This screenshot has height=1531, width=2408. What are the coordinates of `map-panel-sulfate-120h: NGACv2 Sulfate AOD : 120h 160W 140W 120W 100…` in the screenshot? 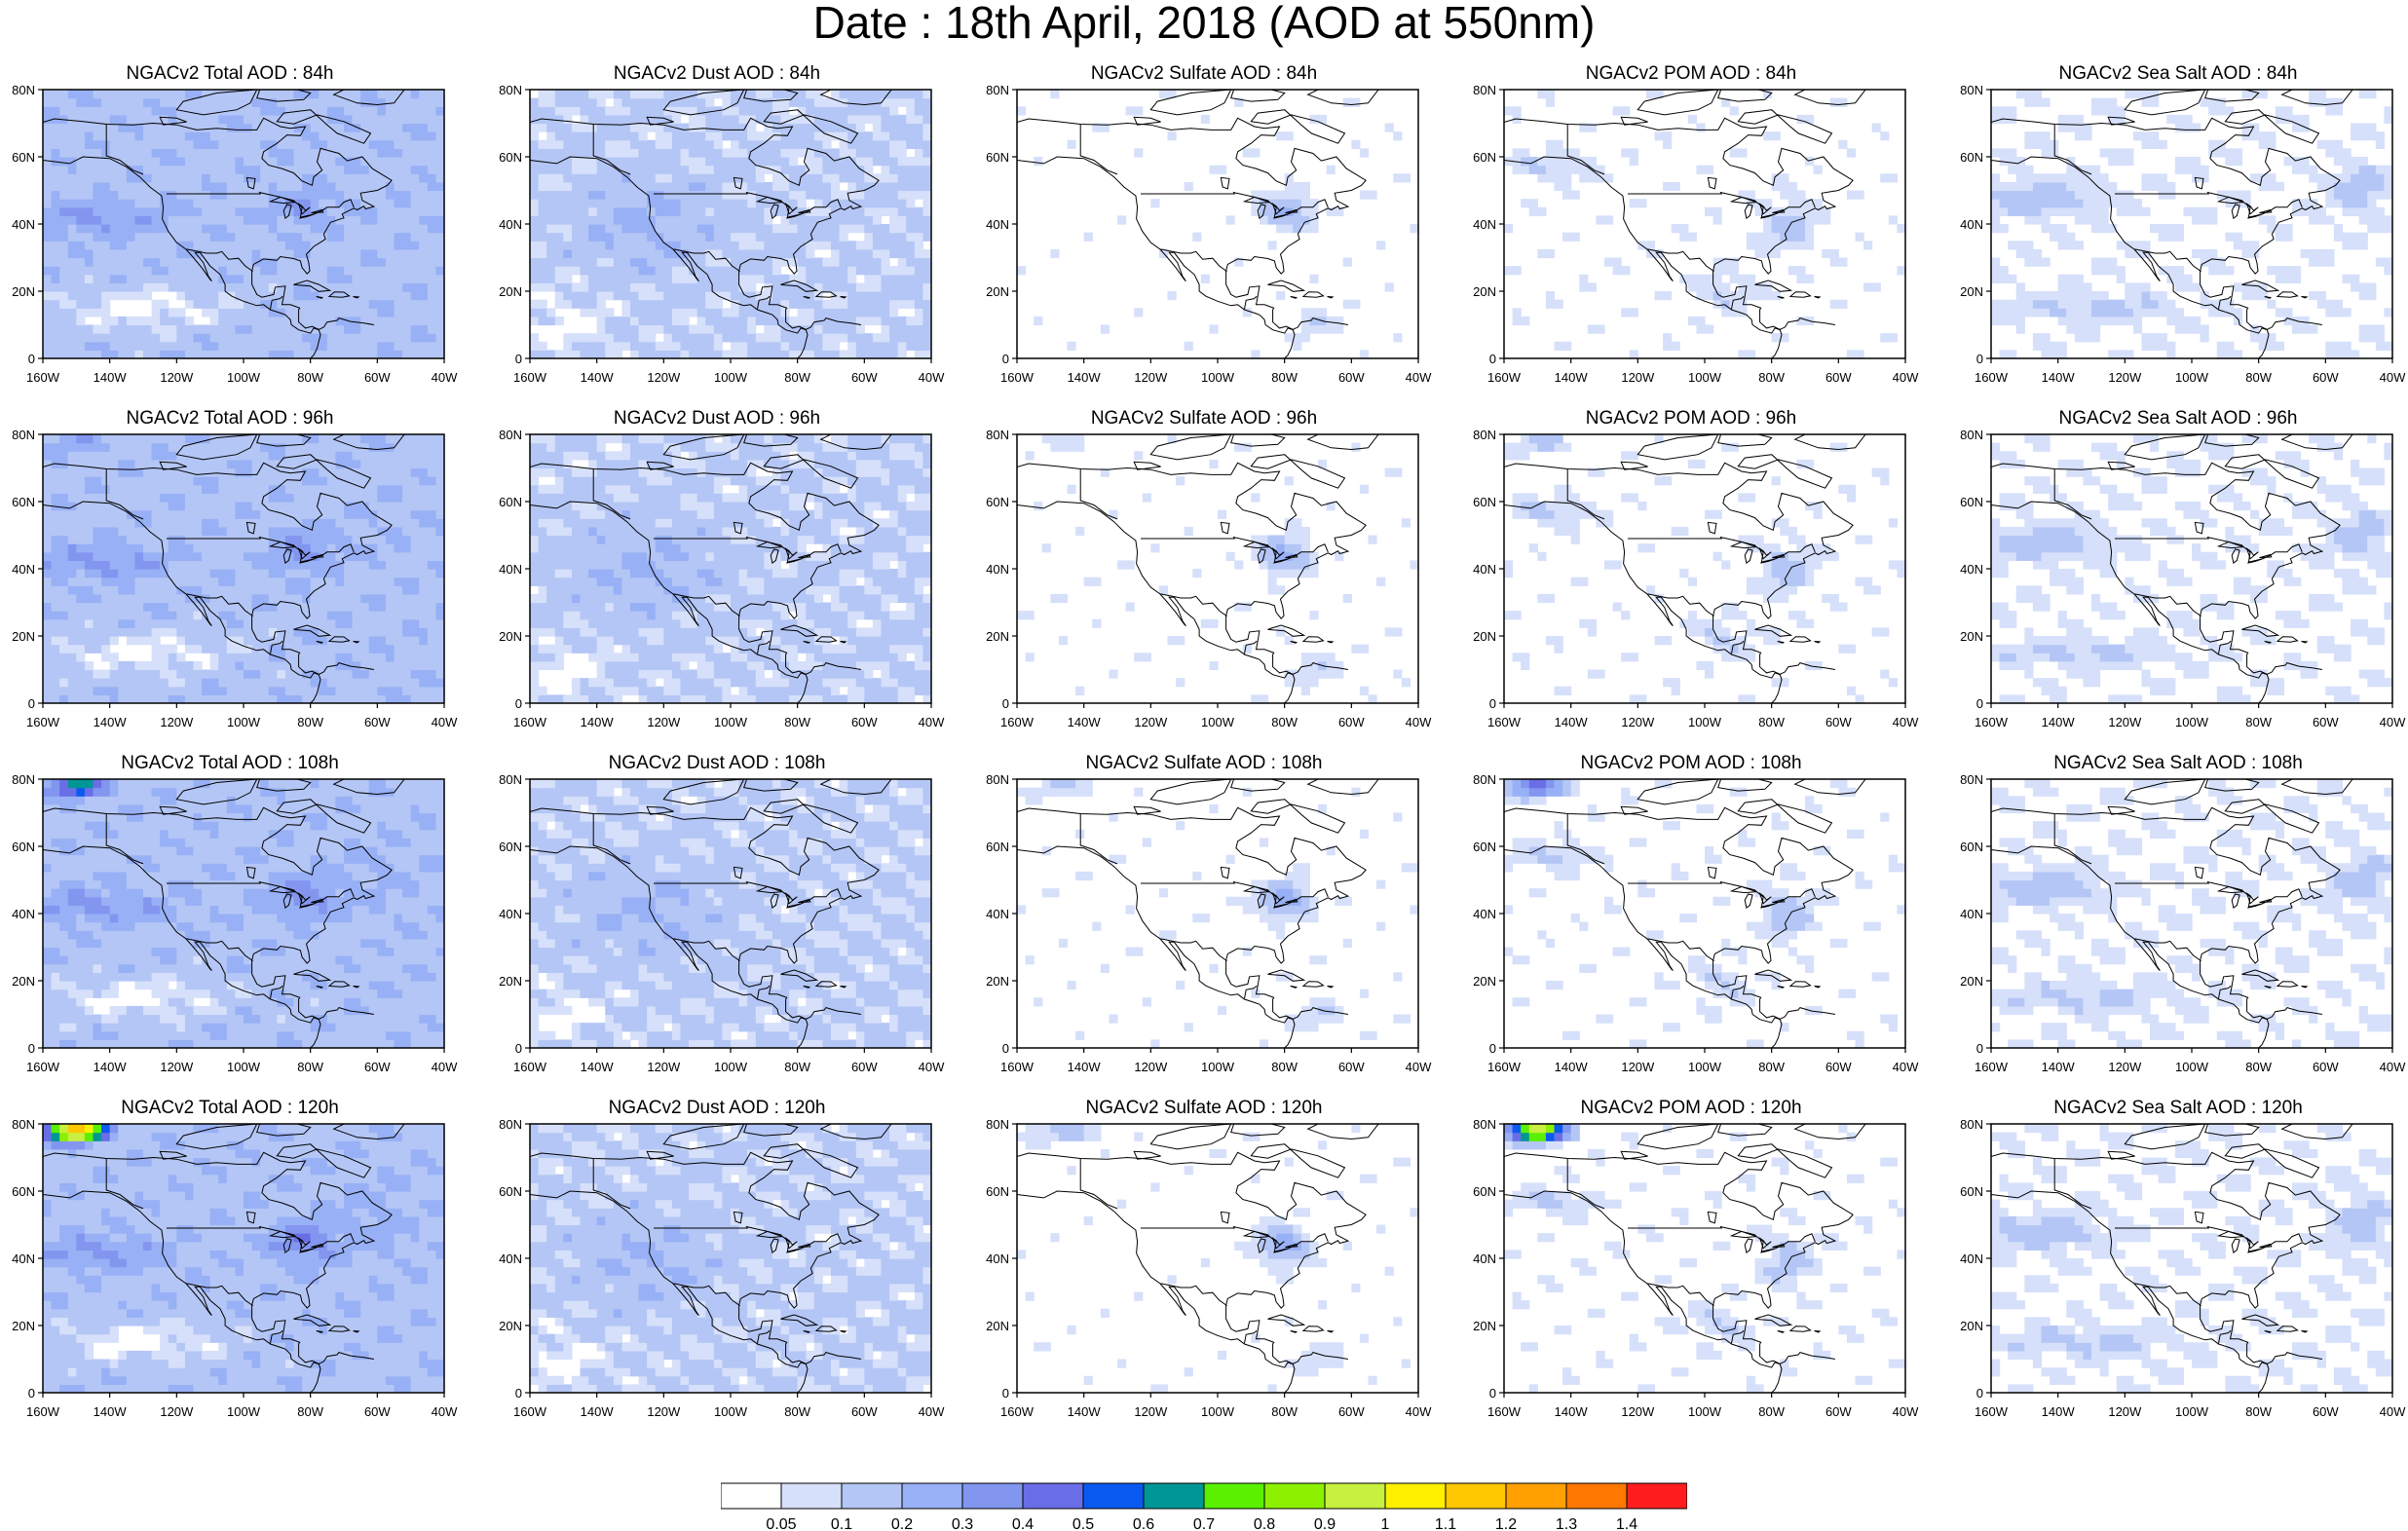 It's located at (1209, 1259).